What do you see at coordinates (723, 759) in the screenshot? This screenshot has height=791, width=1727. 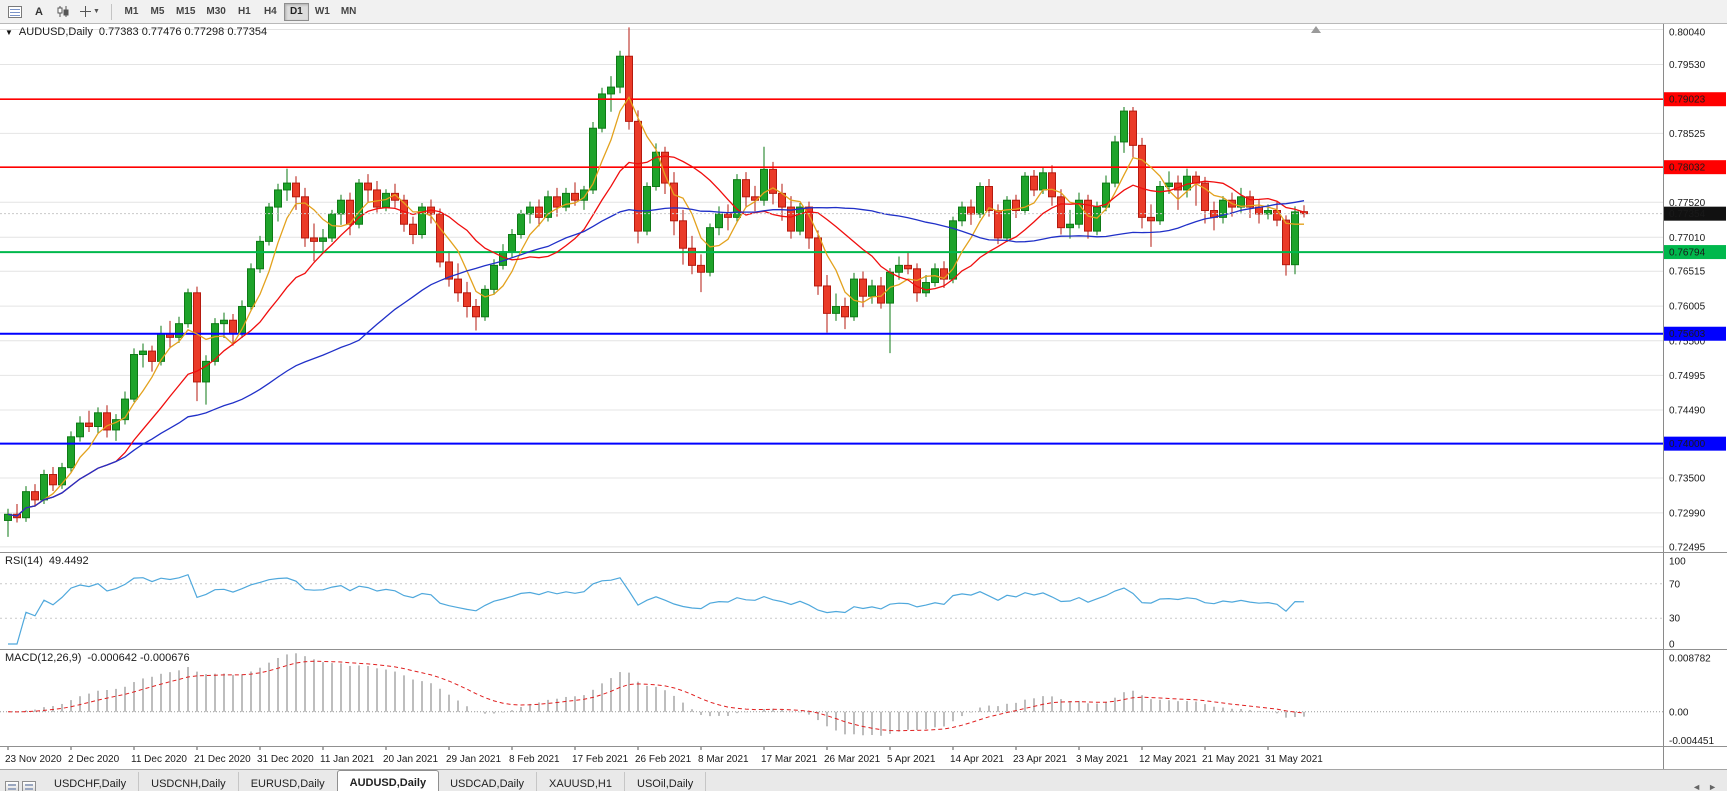 I see `time-axis-label: 8 Mar 2021` at bounding box center [723, 759].